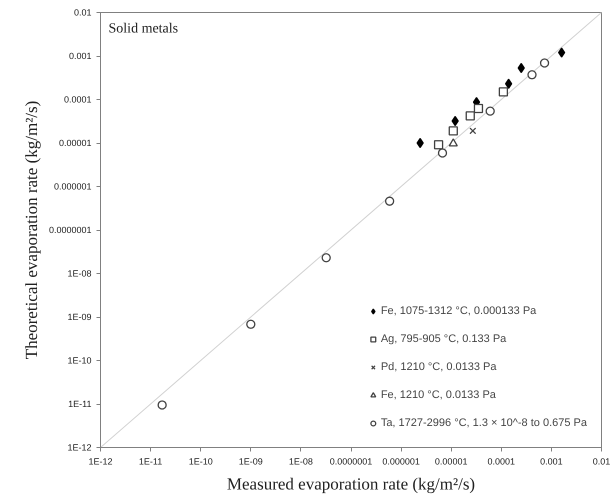 The height and width of the screenshot is (503, 615). I want to click on y-tick-label: 1E-11, so click(80, 404).